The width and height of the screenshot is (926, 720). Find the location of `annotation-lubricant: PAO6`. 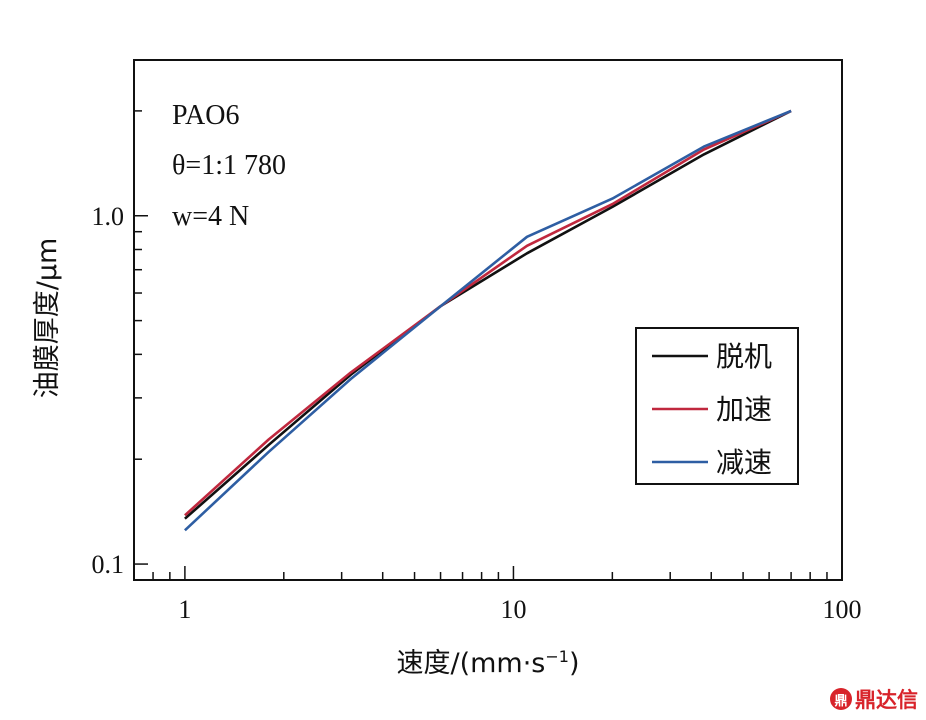

annotation-lubricant: PAO6 is located at coordinates (205, 115).